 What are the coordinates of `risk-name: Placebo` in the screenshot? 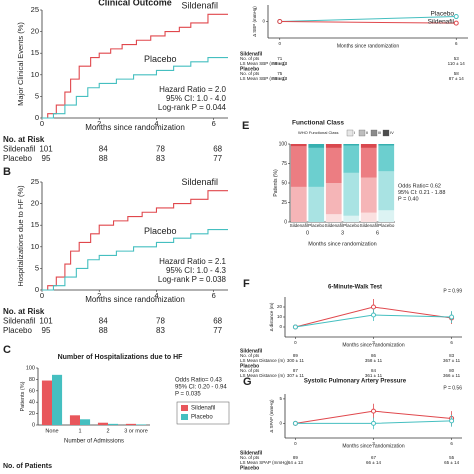 It's located at (17, 330).